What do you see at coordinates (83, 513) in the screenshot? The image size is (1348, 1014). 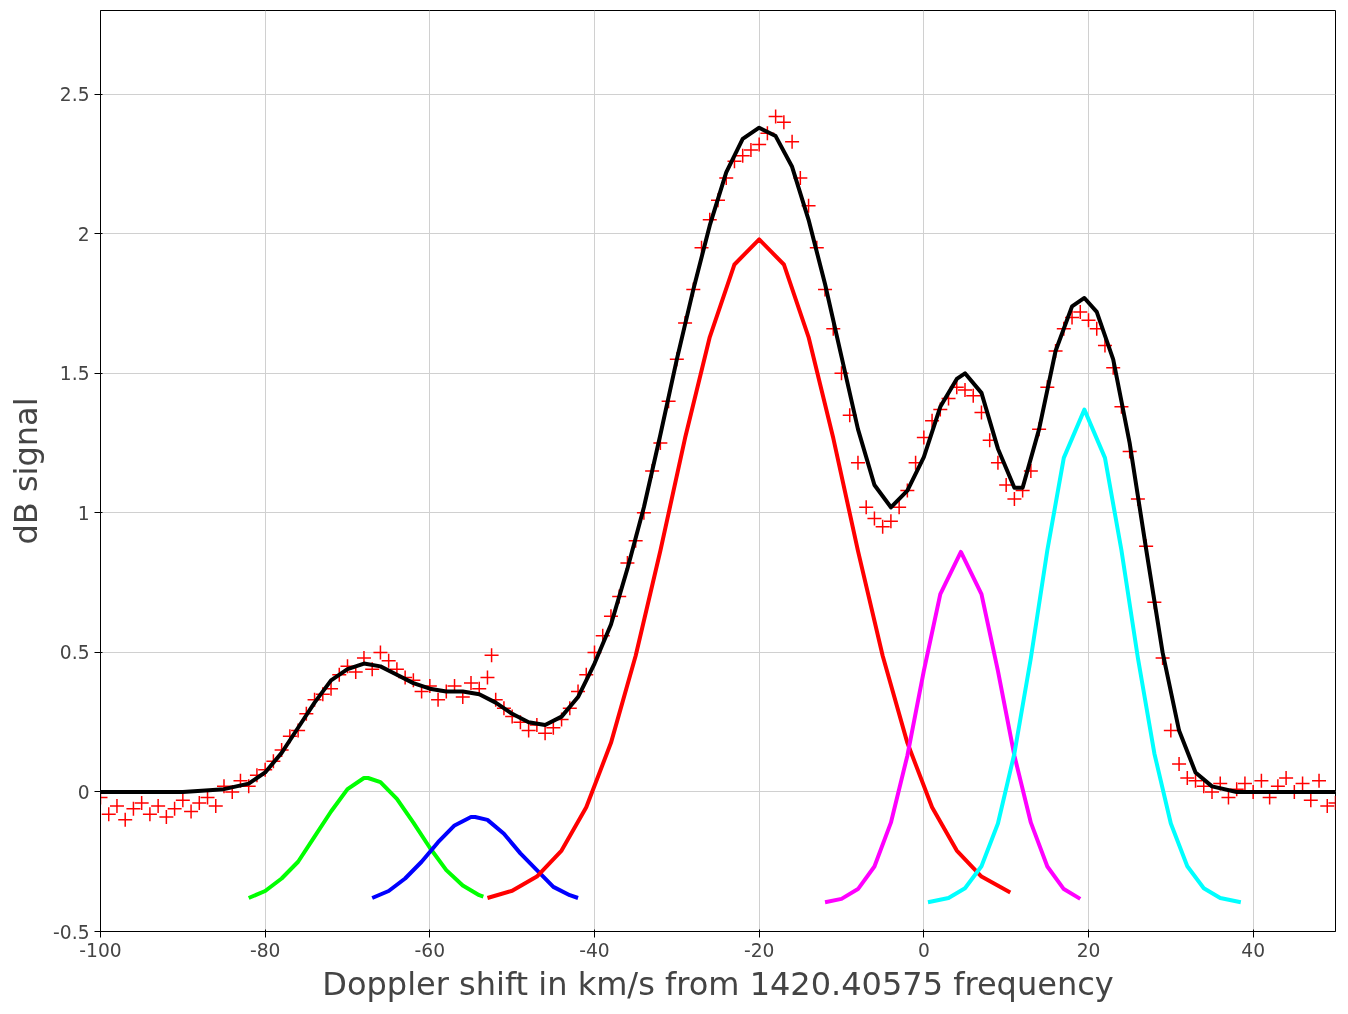 I see `y-tick-label: 1` at bounding box center [83, 513].